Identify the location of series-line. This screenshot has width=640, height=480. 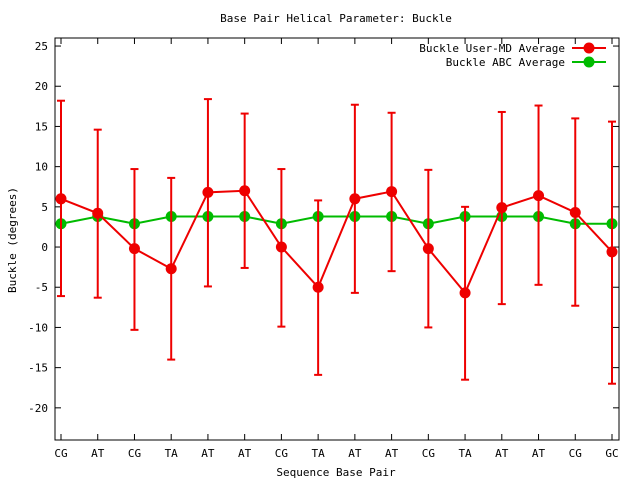
(336, 220).